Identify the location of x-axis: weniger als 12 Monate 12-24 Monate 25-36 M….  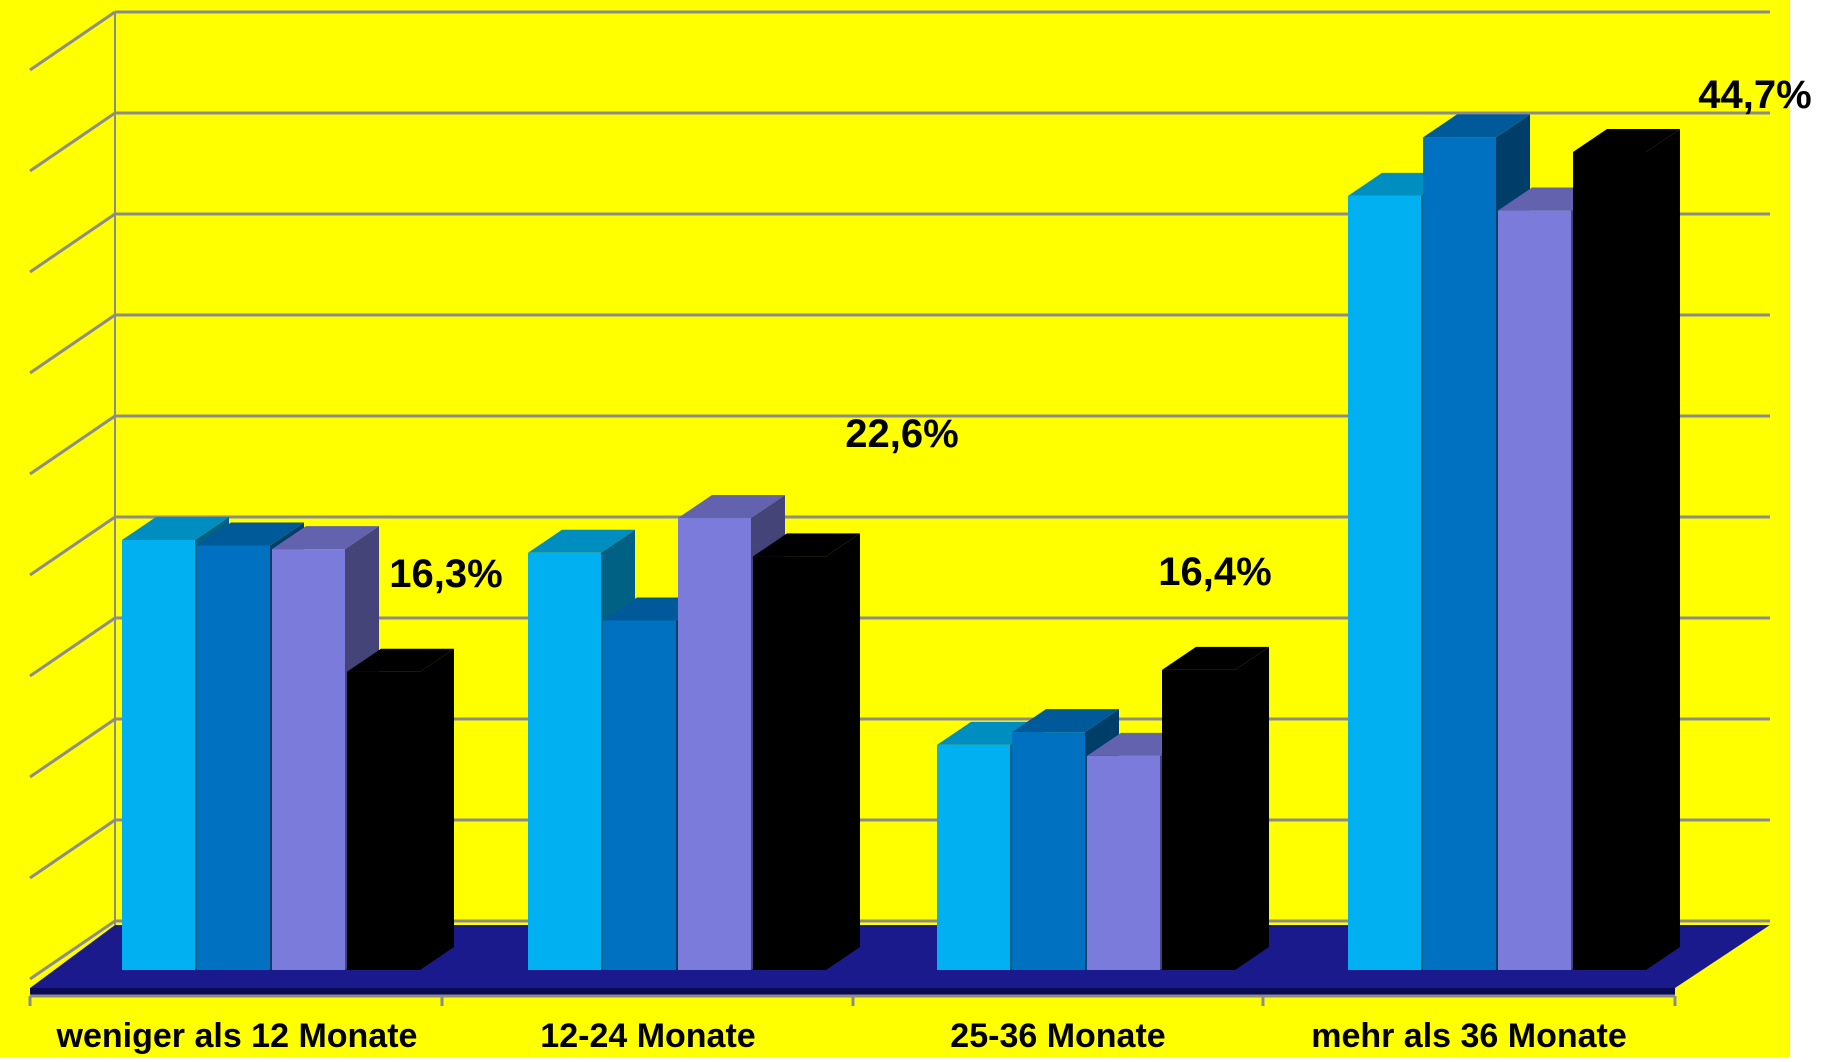
(852, 1024).